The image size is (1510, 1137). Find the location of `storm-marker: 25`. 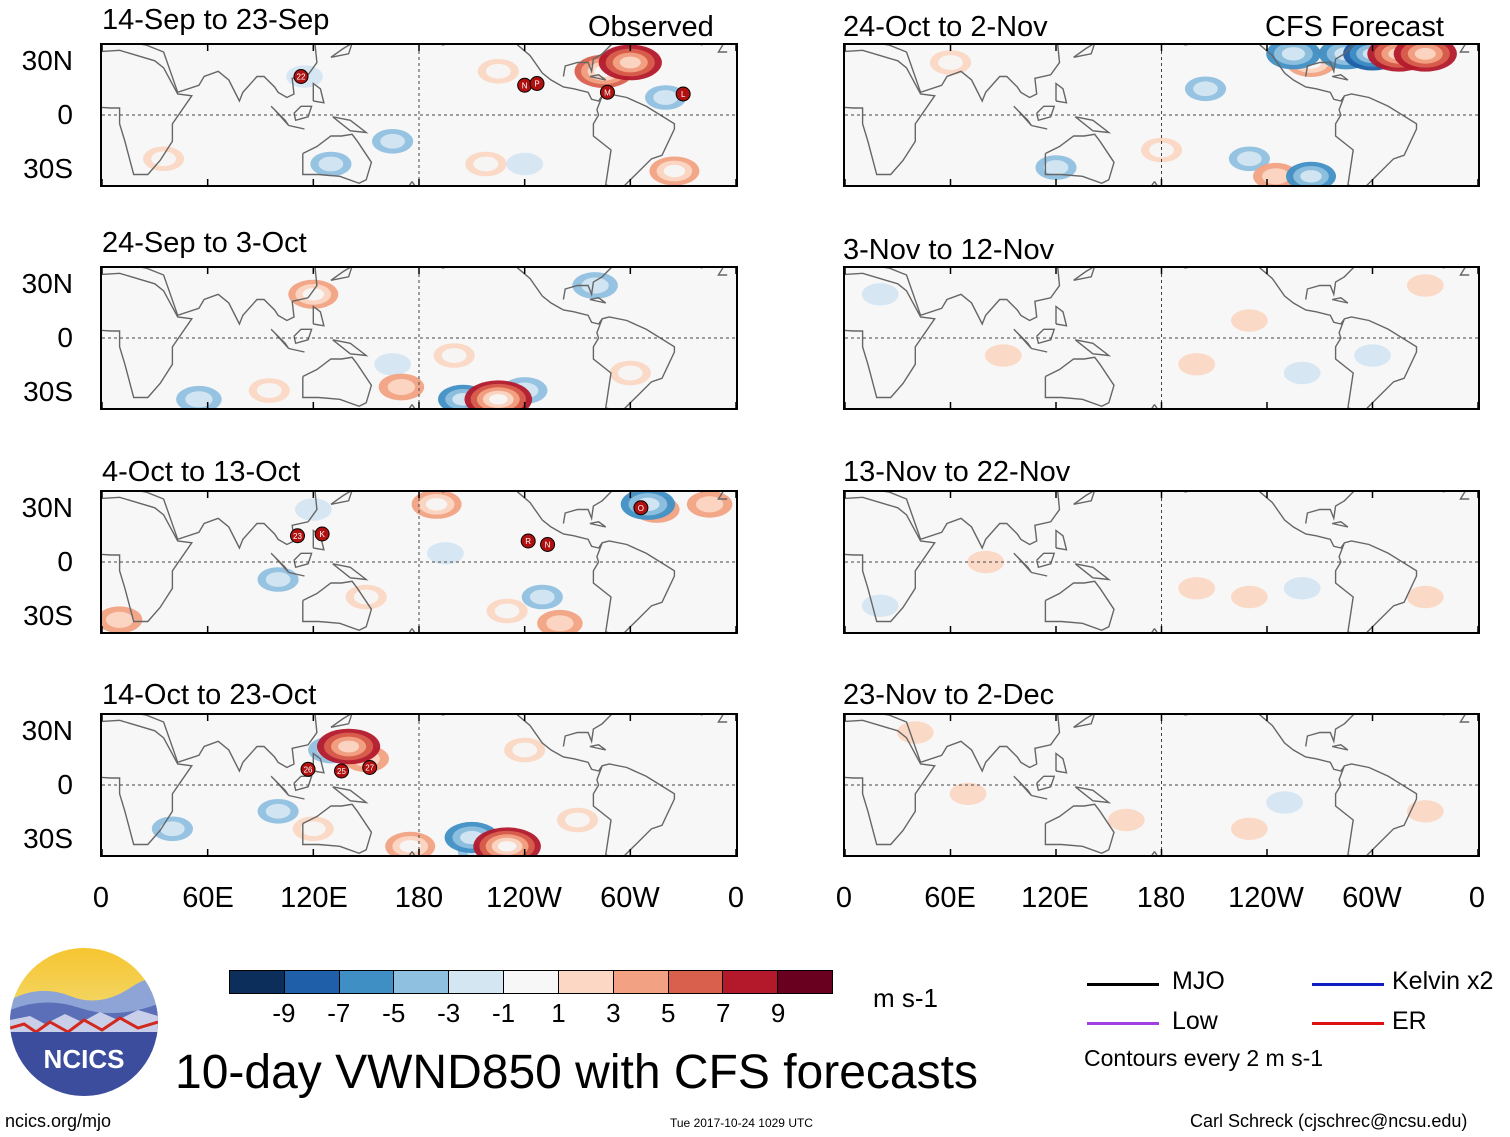

storm-marker: 25 is located at coordinates (342, 771).